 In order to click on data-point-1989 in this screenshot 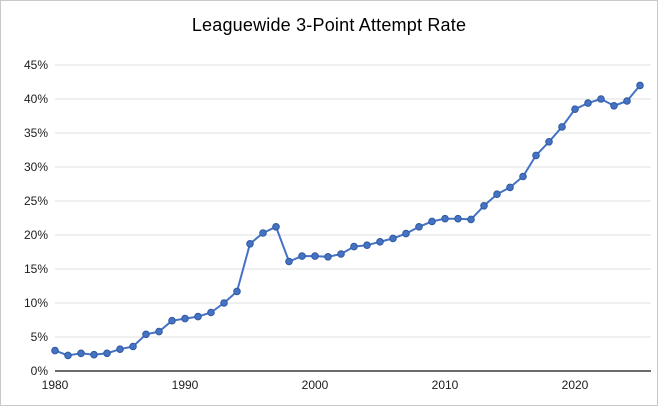, I will do `click(172, 320)`.